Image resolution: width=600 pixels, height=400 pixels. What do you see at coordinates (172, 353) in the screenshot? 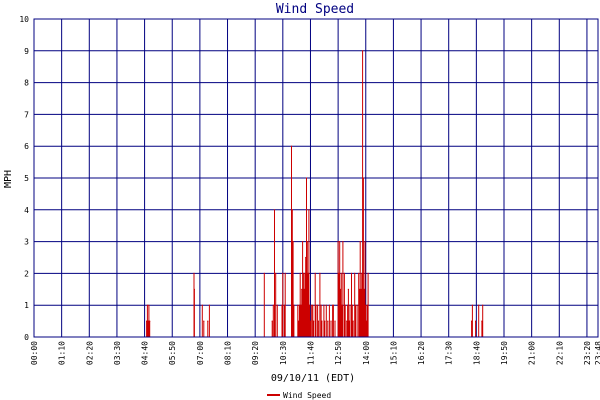
I see `x-tick-label: 05:50` at bounding box center [172, 353].